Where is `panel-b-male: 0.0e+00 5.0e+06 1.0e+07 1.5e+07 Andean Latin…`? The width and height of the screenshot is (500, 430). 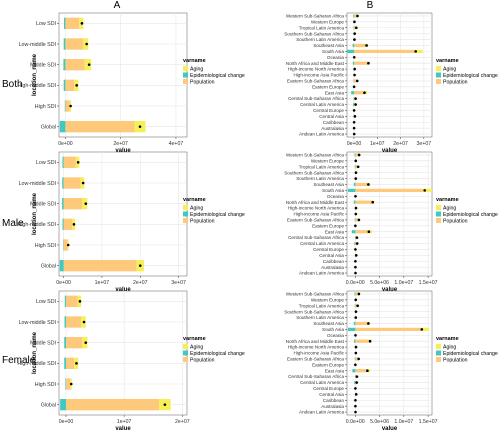
panel-b-male: 0.0e+00 5.0e+06 1.0e+07 1.5e+07 Andean Latin… is located at coordinates (391, 222).